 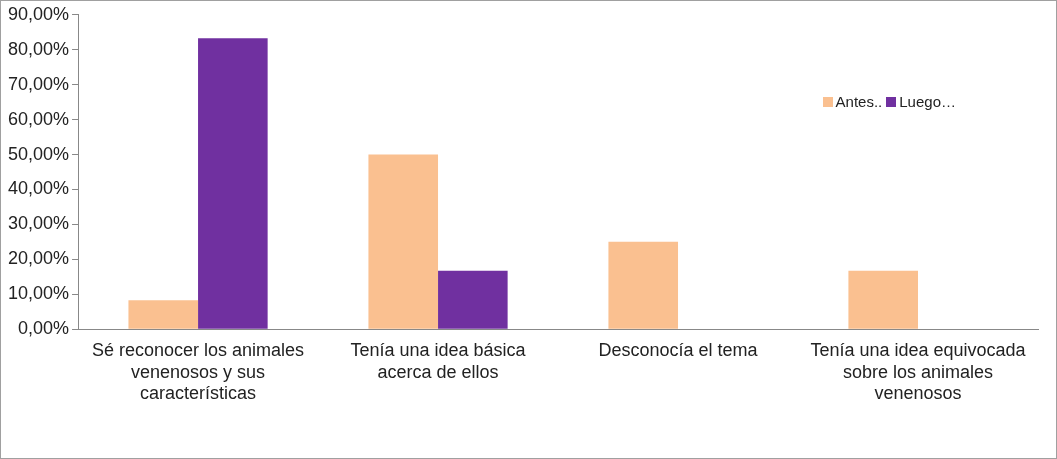 I want to click on x-tick-label: Tenía una idea equivocada sobre los animales venenosos, so click(x=918, y=371).